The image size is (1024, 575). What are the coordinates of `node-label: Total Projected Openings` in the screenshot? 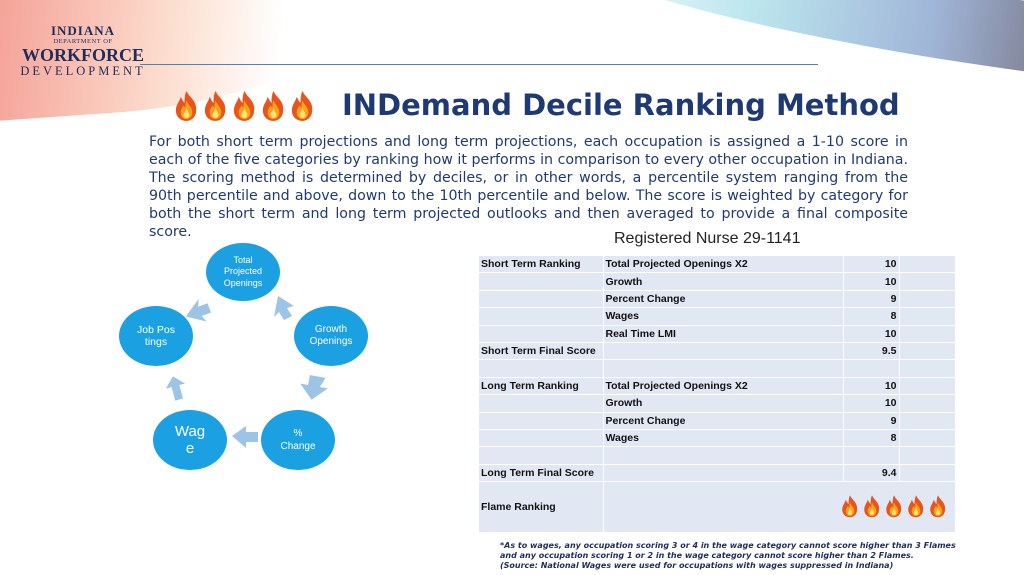 It's located at (243, 271).